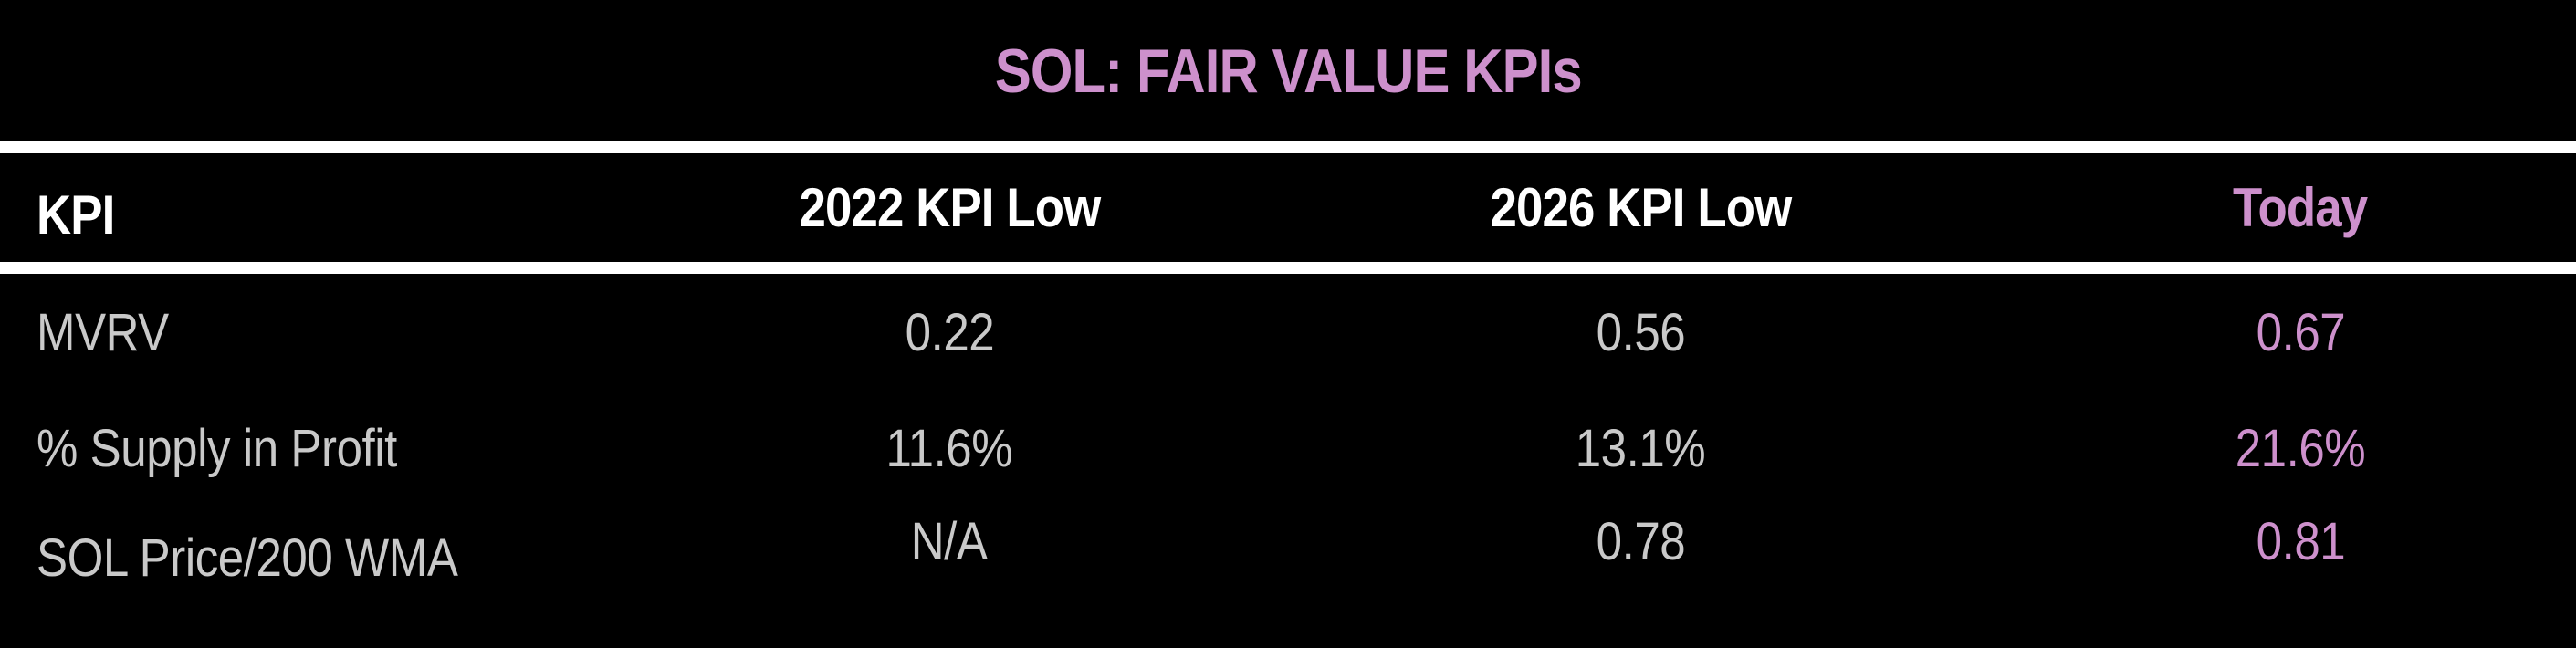 This screenshot has width=2576, height=648. I want to click on column-header-today-label: Today, so click(2300, 207).